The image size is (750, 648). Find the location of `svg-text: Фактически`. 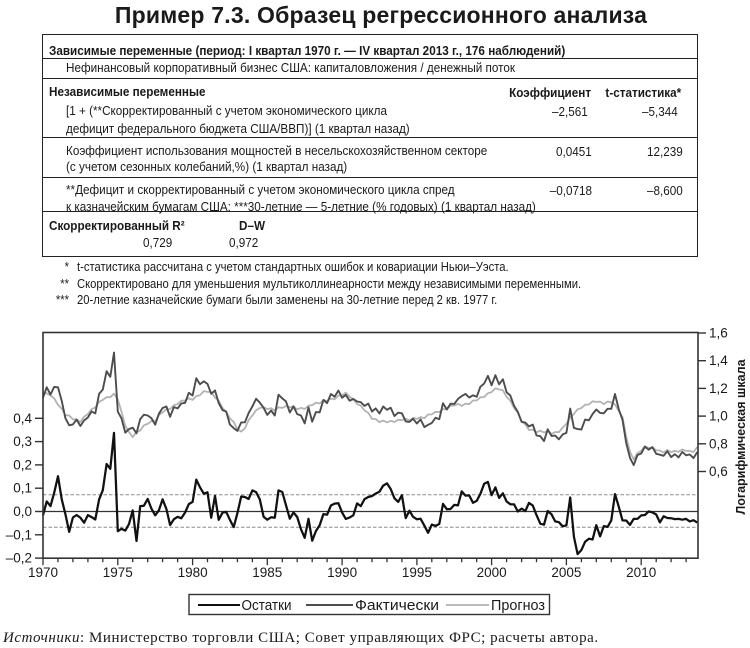

svg-text: Фактически is located at coordinates (397, 605).